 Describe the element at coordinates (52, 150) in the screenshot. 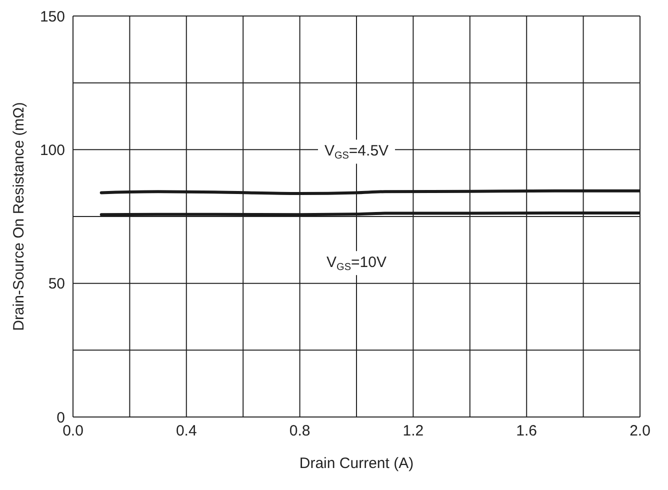

I see `y-tick-label: 100` at that location.